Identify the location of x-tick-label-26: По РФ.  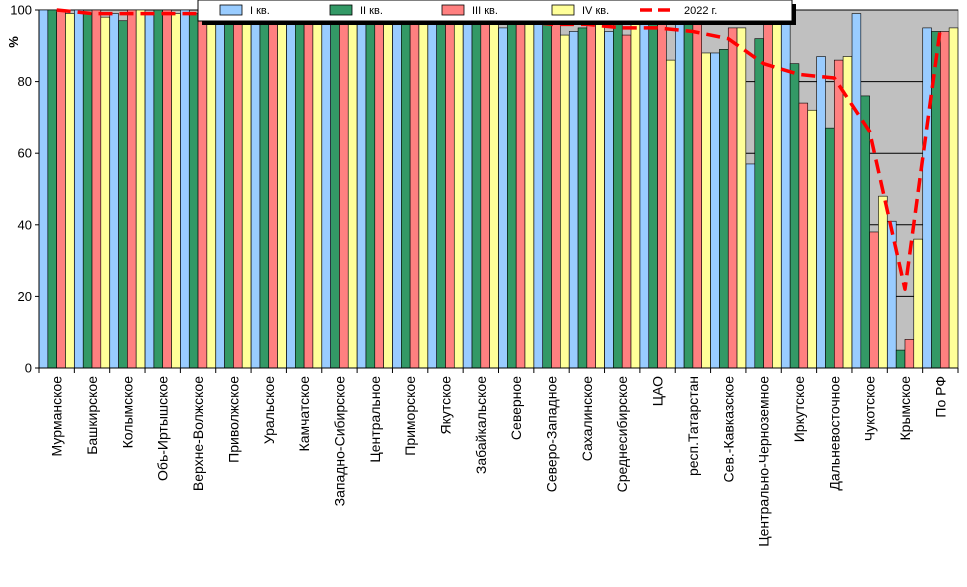
(940, 397).